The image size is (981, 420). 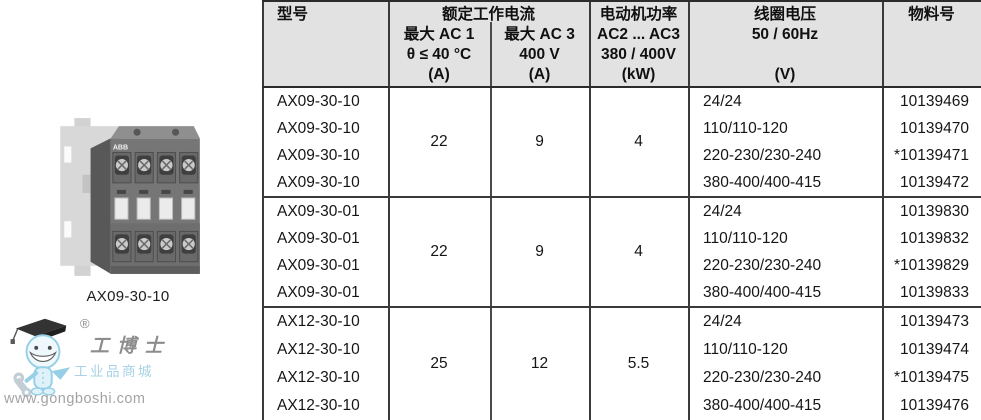 What do you see at coordinates (40, 358) in the screenshot?
I see `gongboshi-mascot-icon` at bounding box center [40, 358].